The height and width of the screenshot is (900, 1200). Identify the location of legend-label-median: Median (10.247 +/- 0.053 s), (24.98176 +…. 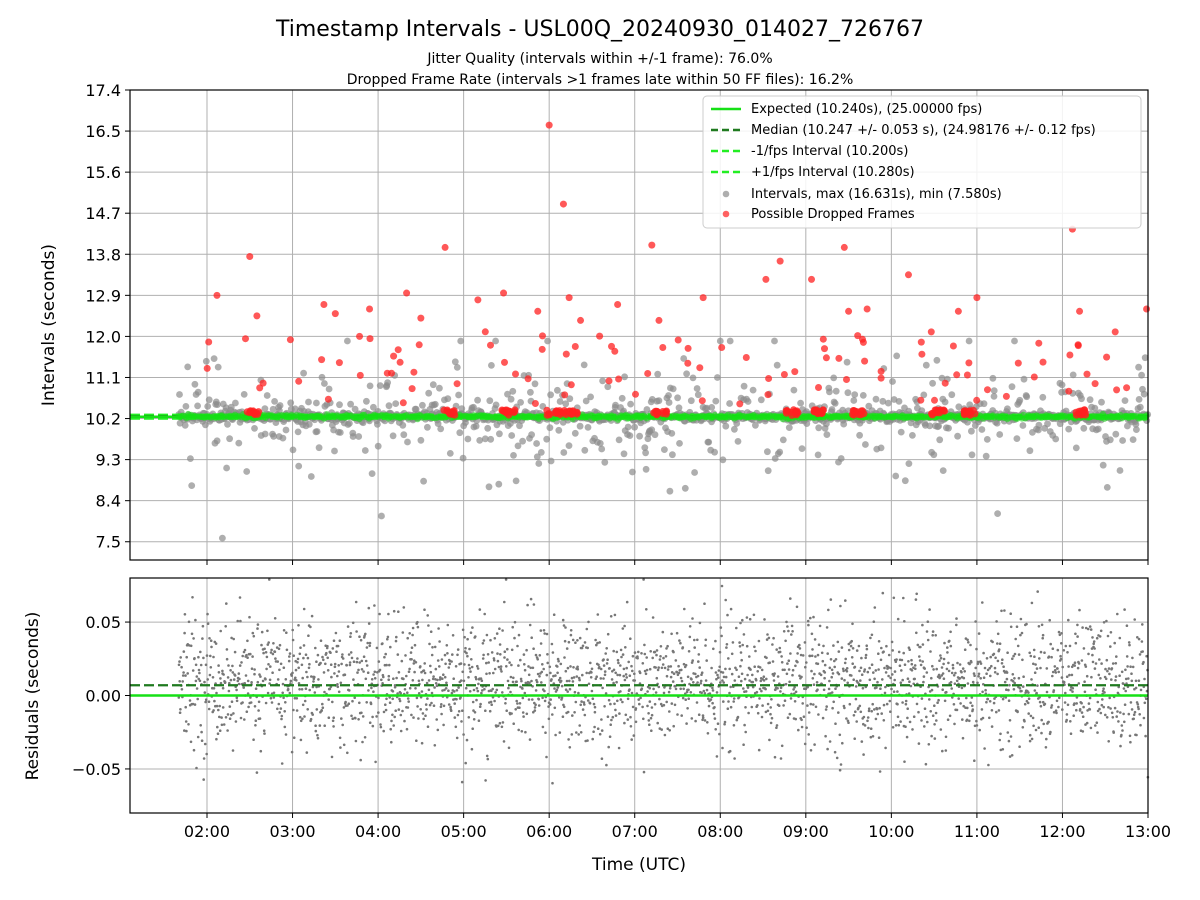
(923, 130).